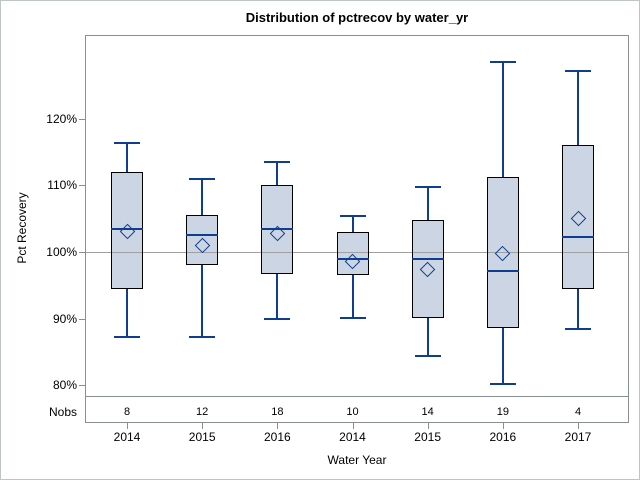 This screenshot has height=480, width=640. I want to click on y-tick-label: 110%, so click(62, 185).